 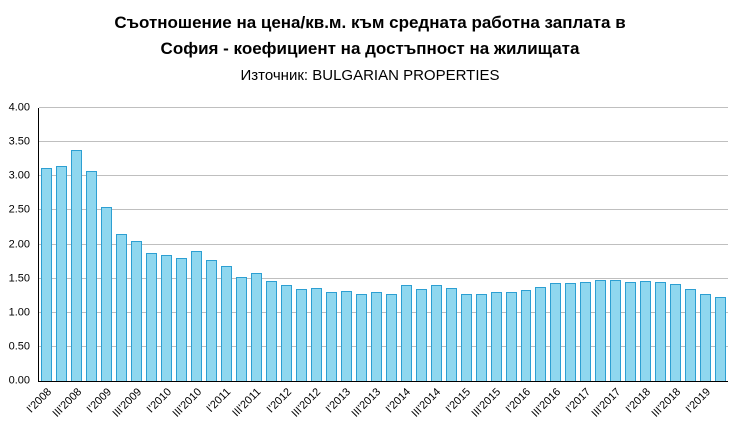 I want to click on y-tick-label: 3.00, so click(x=19, y=175).